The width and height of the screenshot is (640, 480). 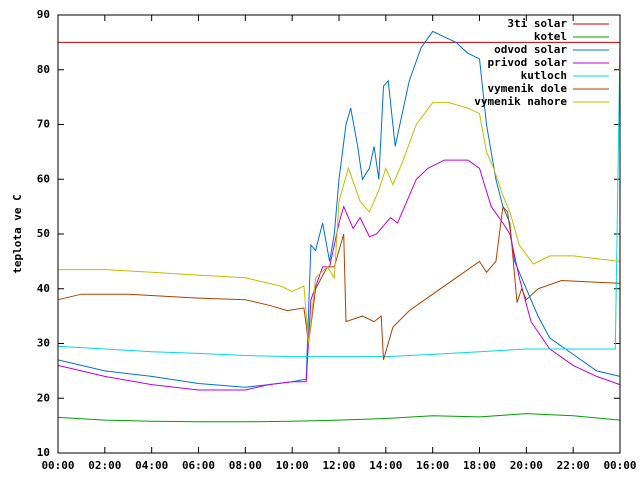 I want to click on legend-label: vymenik nahore, so click(x=520, y=101).